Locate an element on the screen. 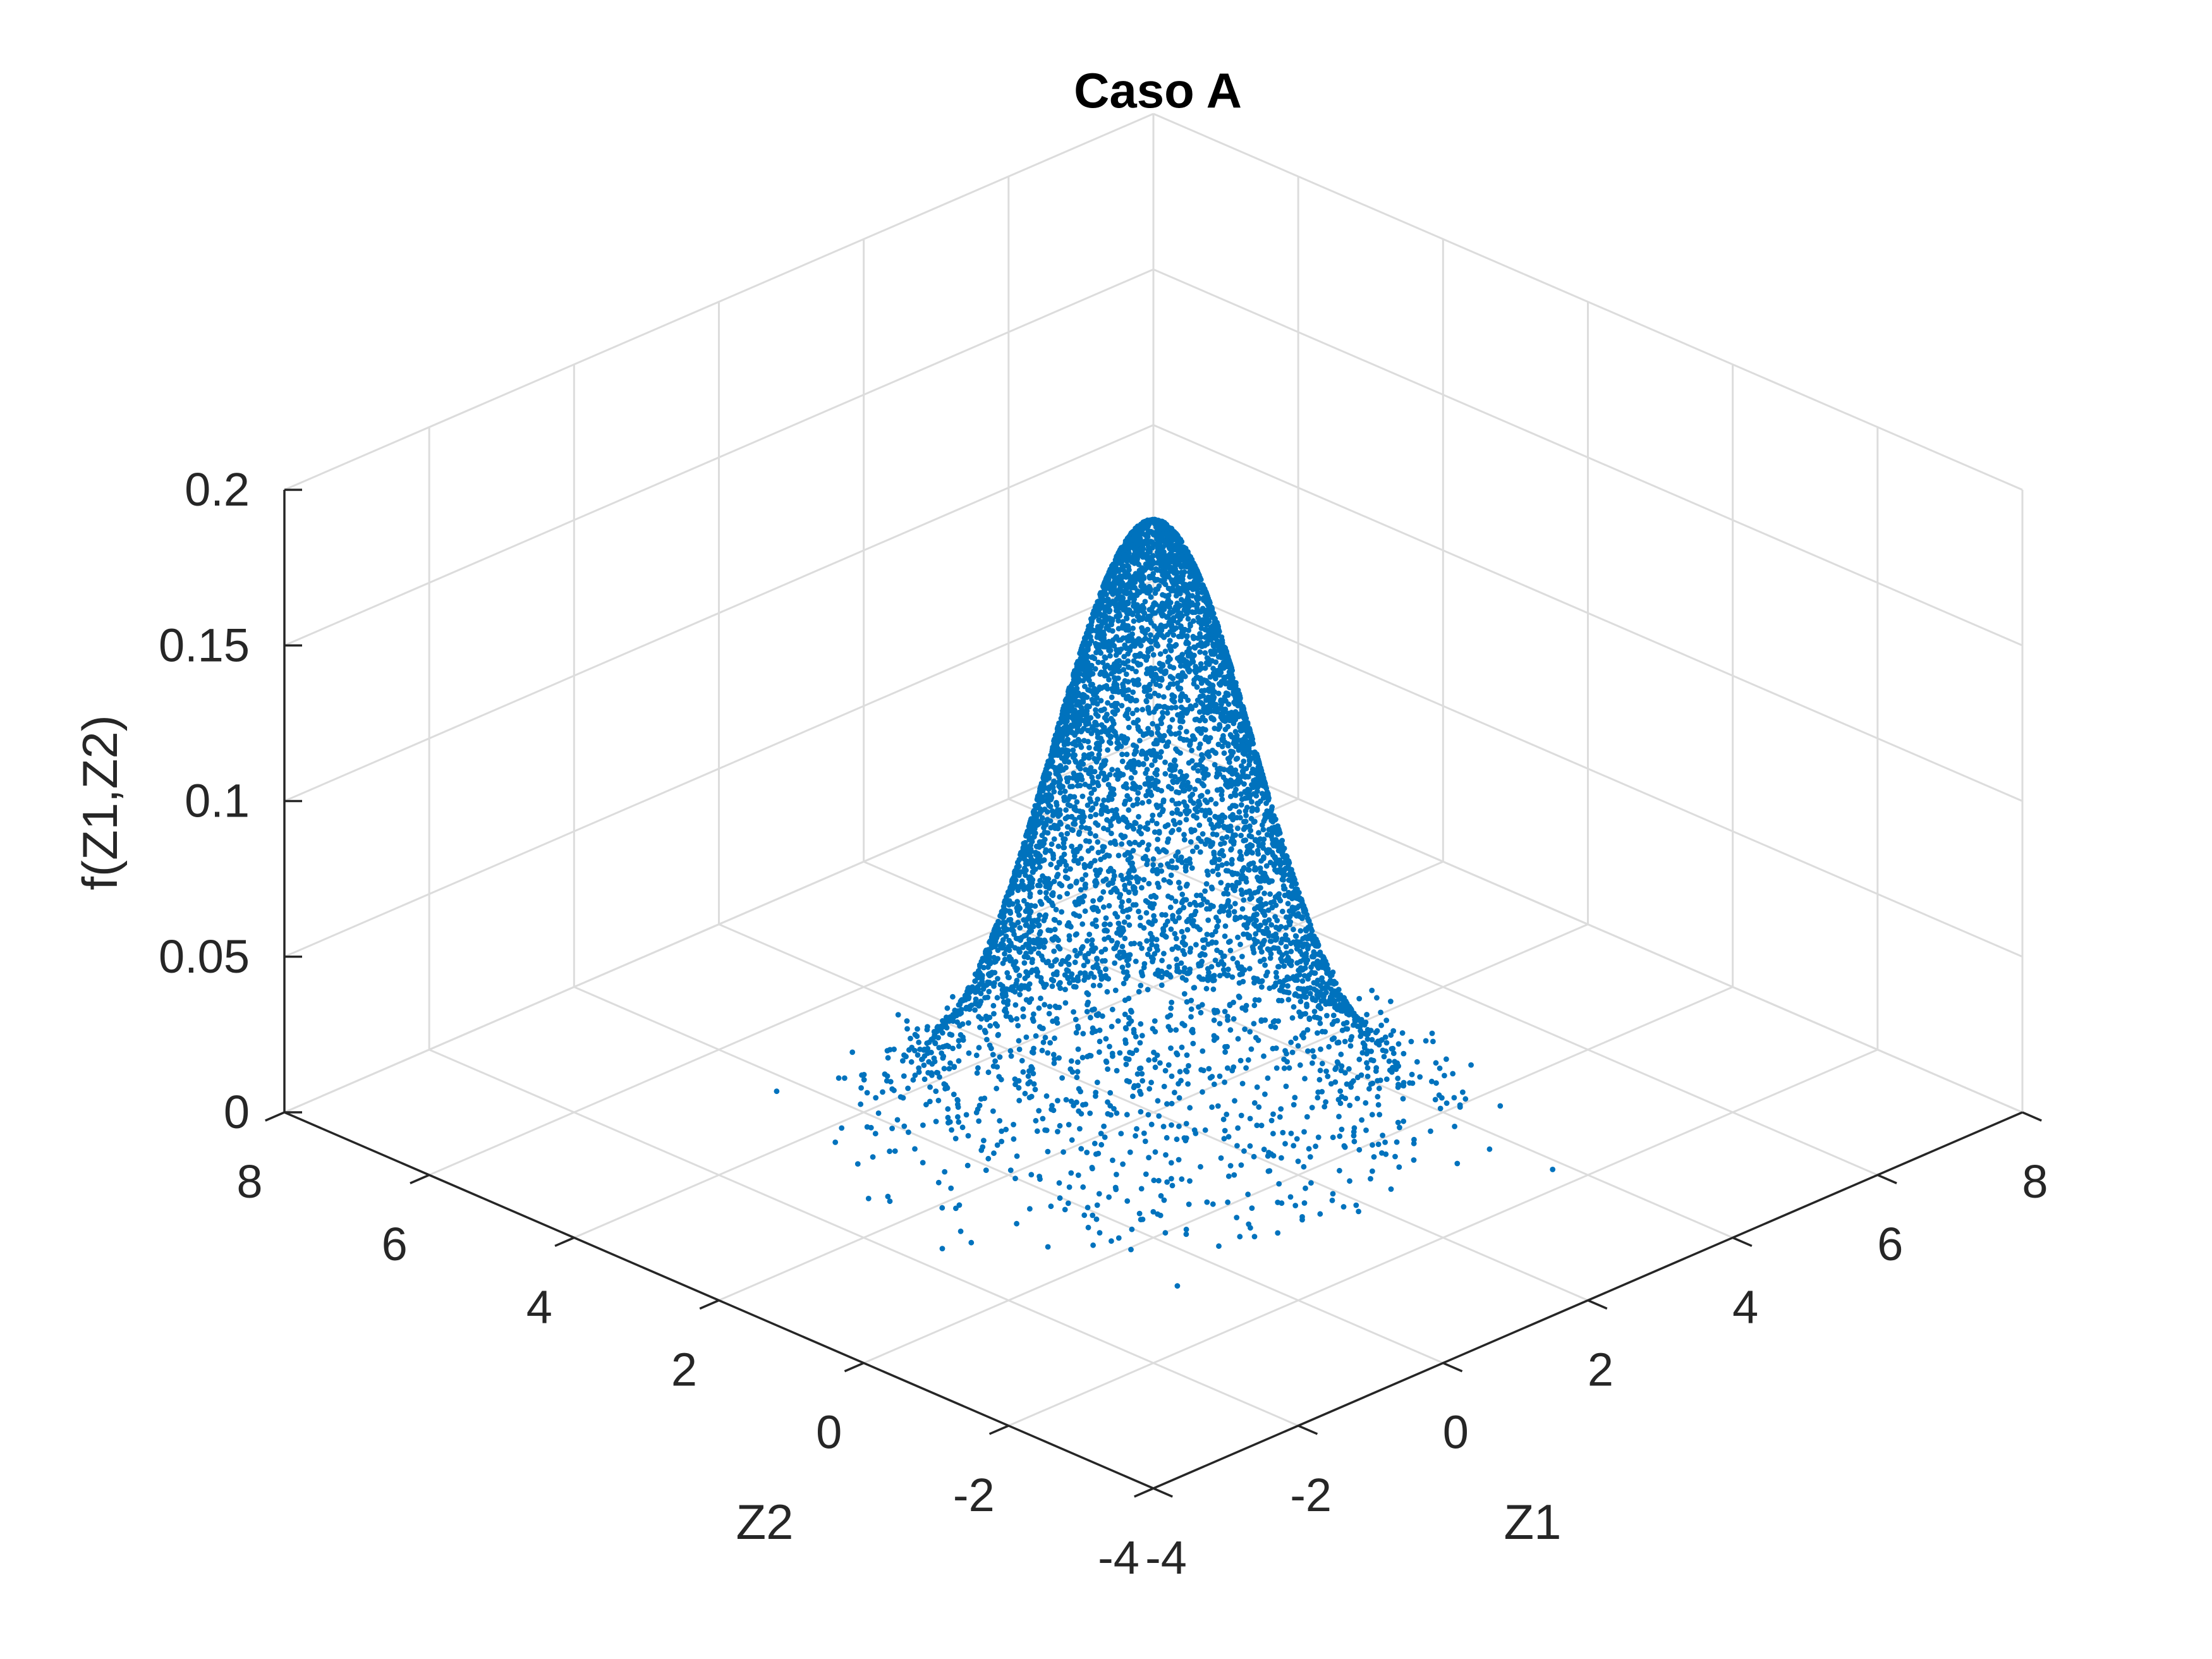 Image resolution: width=2212 pixels, height=1659 pixels. grid-line-backwall-z2 is located at coordinates (1588, 301).